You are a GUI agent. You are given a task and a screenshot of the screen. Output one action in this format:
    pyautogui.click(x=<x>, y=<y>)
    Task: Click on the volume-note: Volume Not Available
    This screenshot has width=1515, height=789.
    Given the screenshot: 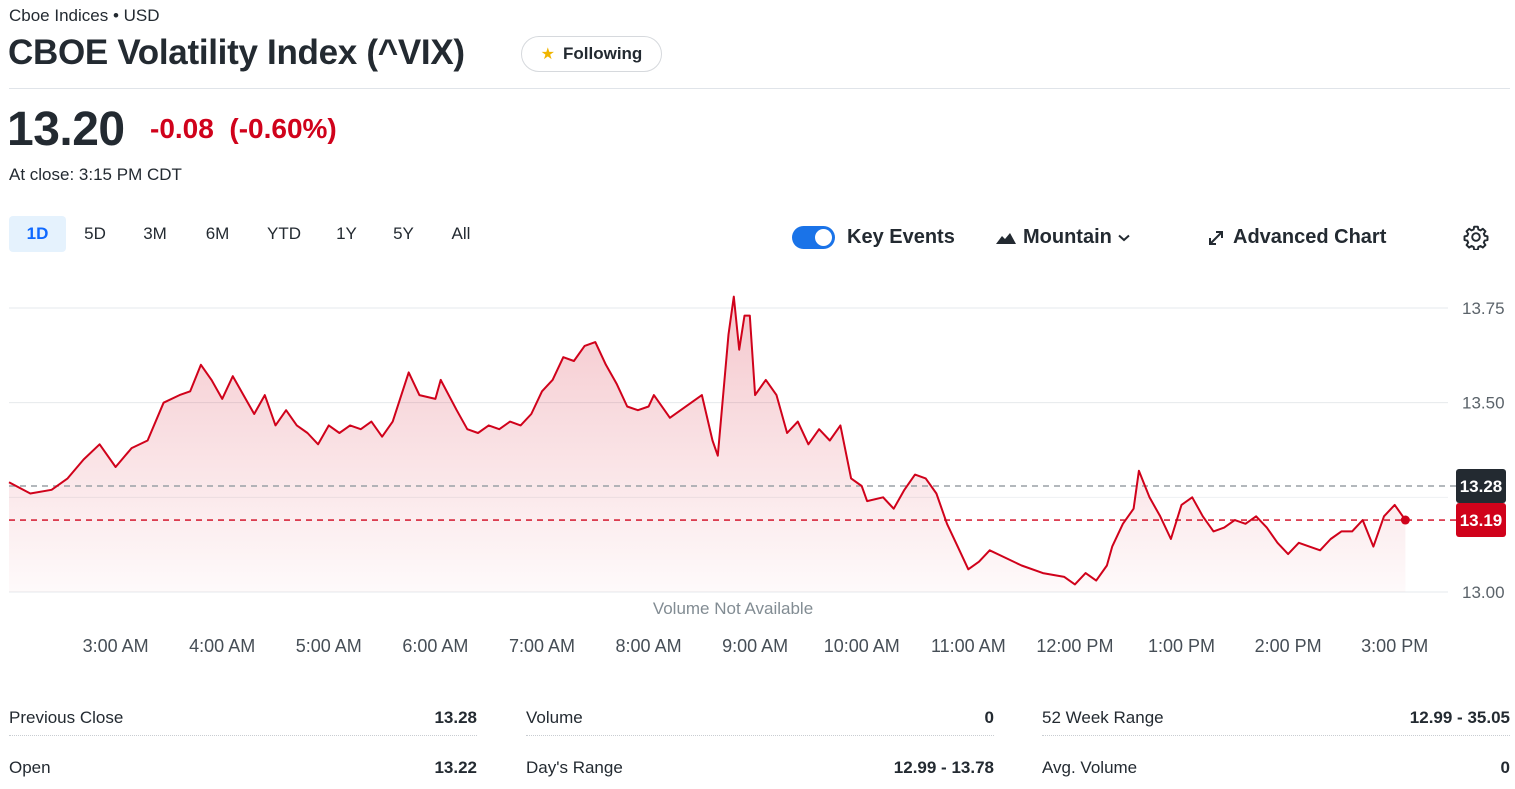 What is the action you would take?
    pyautogui.click(x=733, y=608)
    